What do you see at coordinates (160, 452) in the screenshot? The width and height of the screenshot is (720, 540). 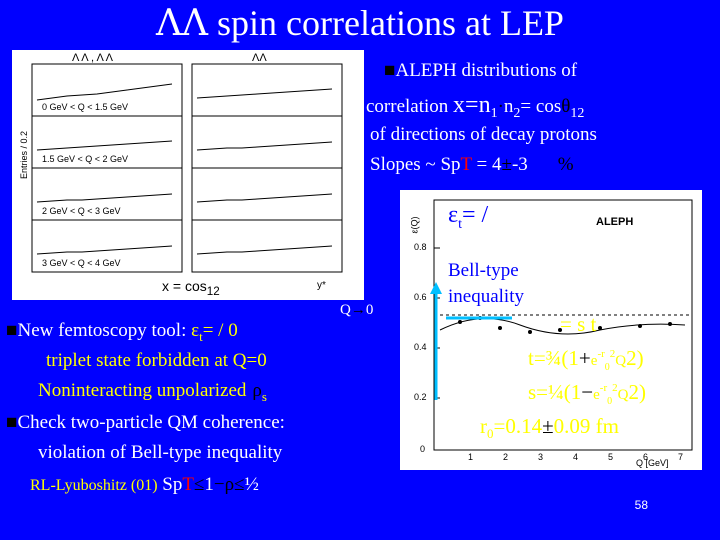 I see `violation-line: violation of Bell-type inequality` at bounding box center [160, 452].